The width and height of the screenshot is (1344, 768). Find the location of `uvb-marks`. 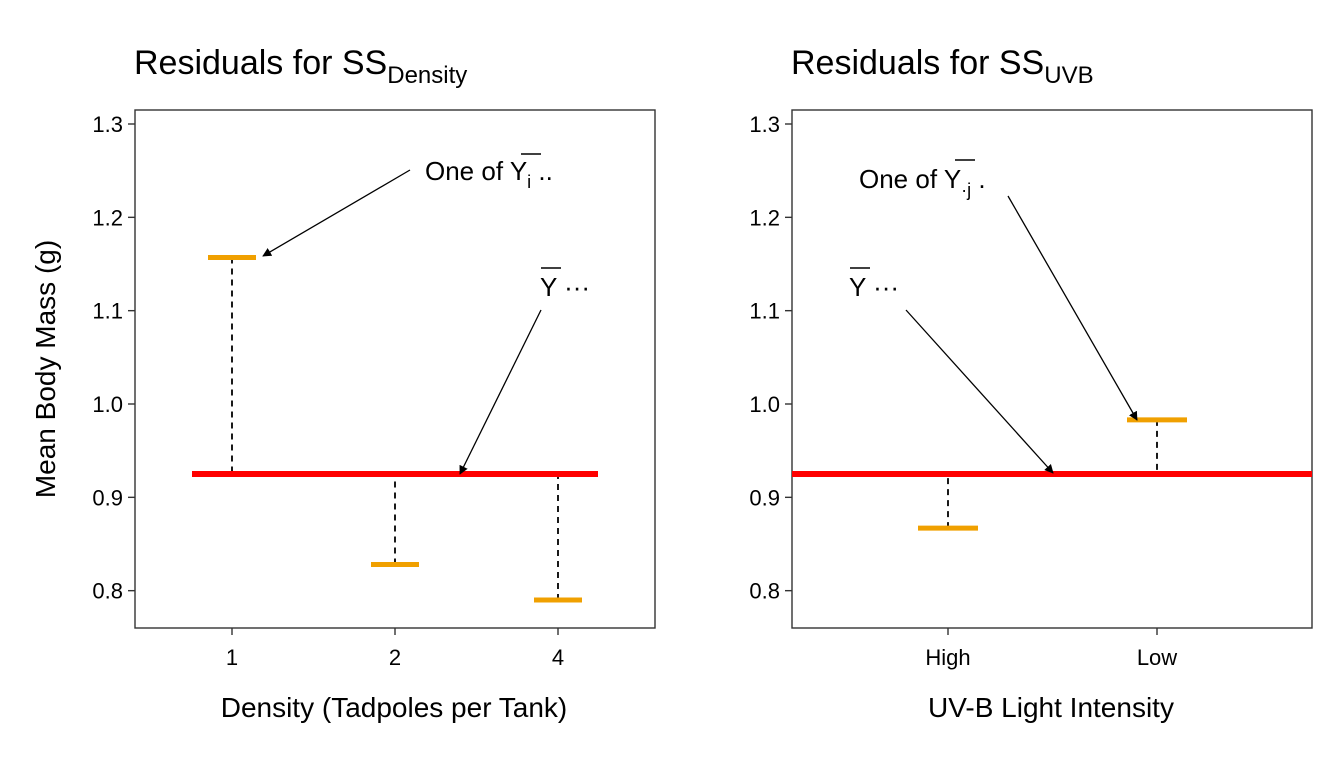

uvb-marks is located at coordinates (1052, 474).